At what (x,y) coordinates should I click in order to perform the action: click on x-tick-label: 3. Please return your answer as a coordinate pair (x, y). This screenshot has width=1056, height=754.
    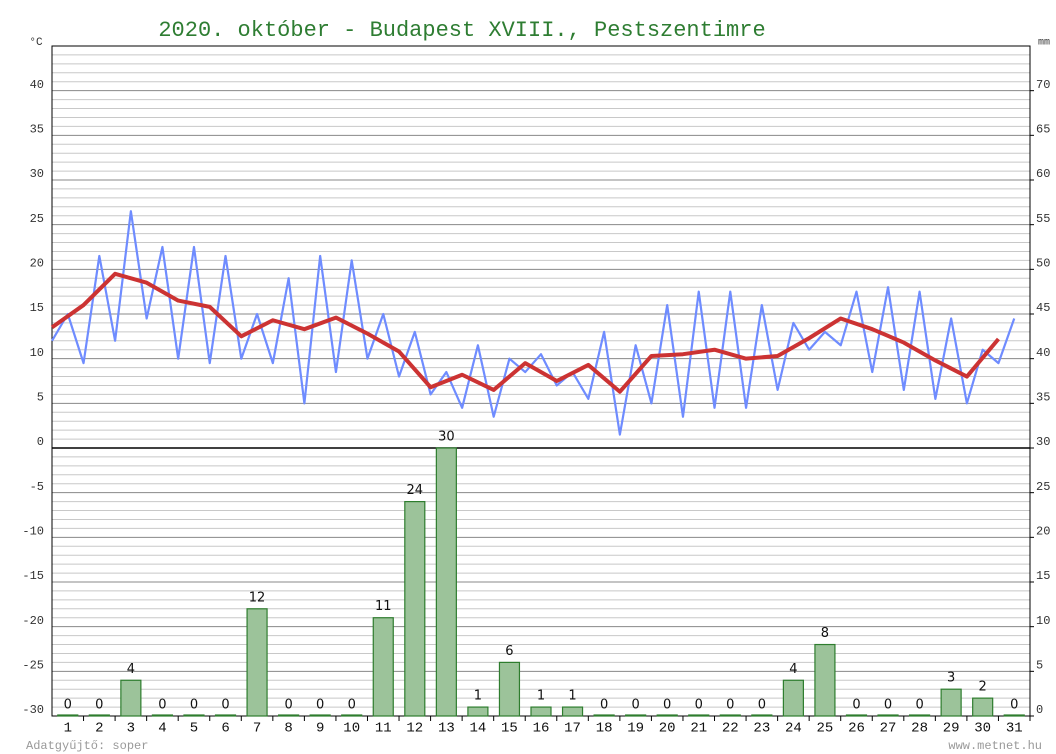
    Looking at the image, I should click on (131, 729).